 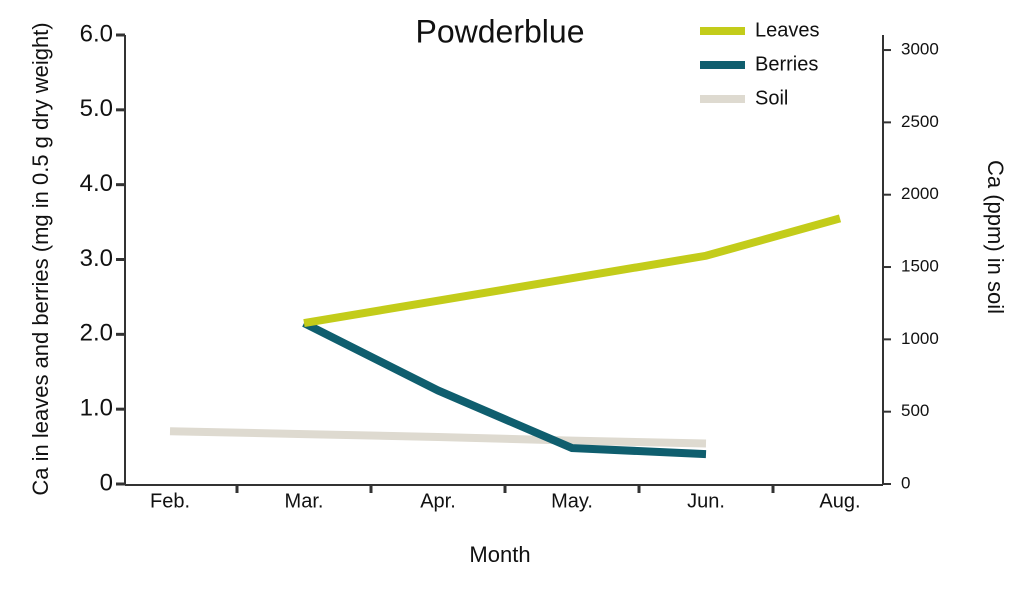 What do you see at coordinates (995, 237) in the screenshot?
I see `y2-axis-title: Ca (ppm) in soil` at bounding box center [995, 237].